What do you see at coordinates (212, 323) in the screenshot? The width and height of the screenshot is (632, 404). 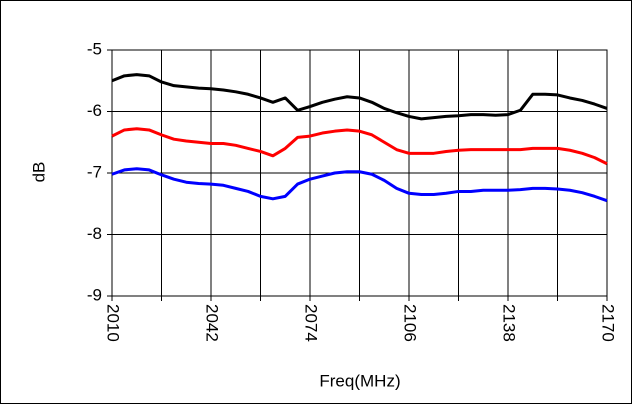 I see `x-tick-label: 2042` at bounding box center [212, 323].